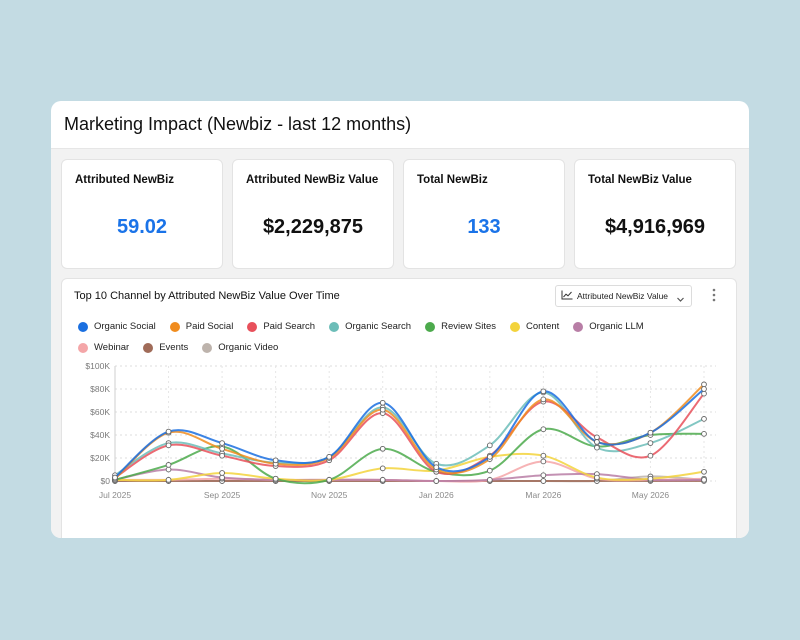 This screenshot has width=800, height=640. Describe the element at coordinates (174, 347) in the screenshot. I see `legend-label: Events` at that location.